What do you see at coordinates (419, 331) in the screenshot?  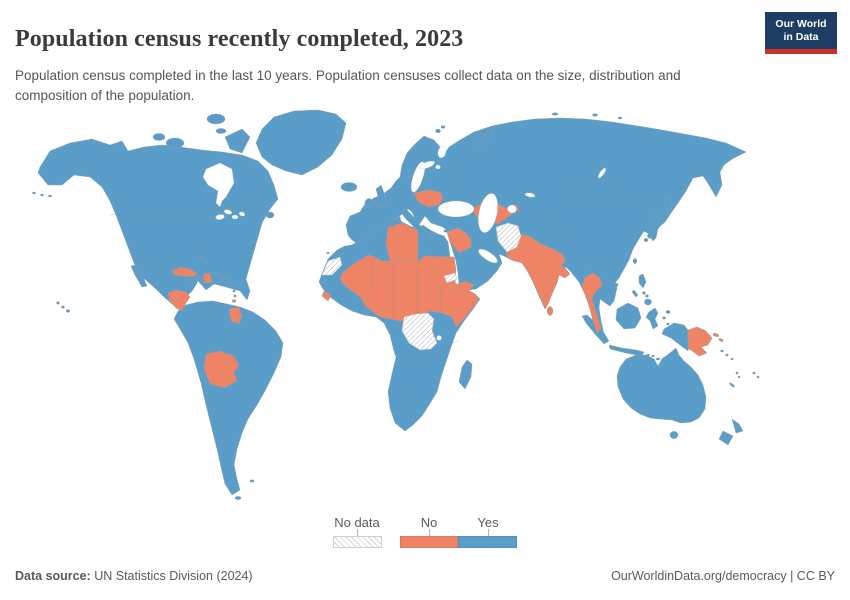 I see `country-dr-congo` at bounding box center [419, 331].